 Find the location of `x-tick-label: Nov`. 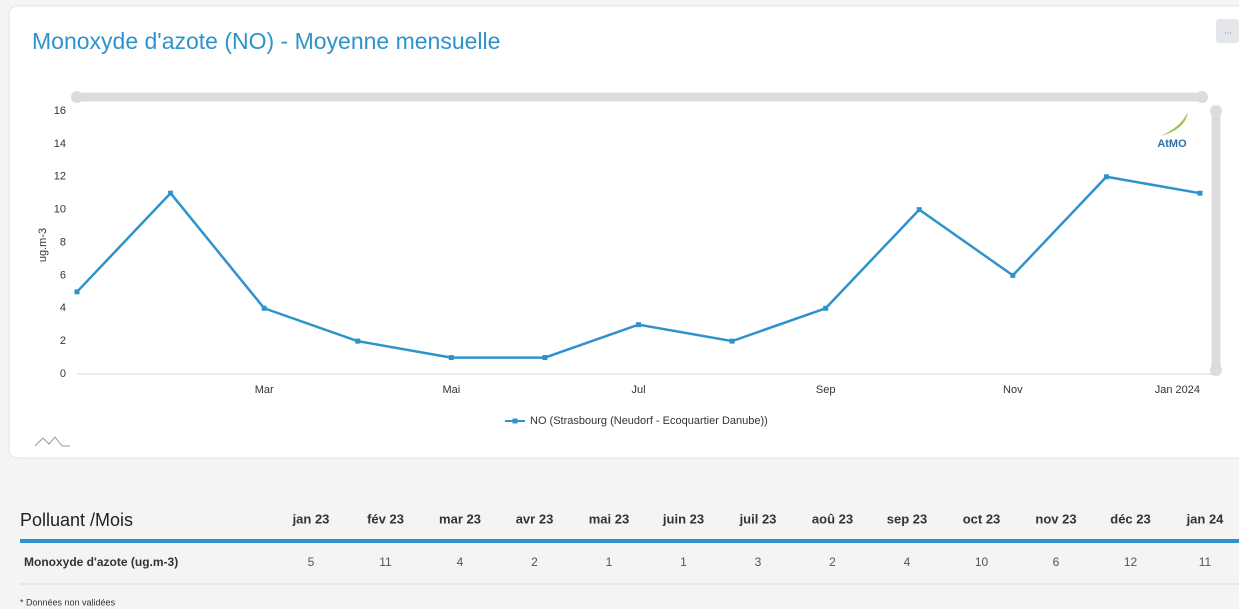

x-tick-label: Nov is located at coordinates (1013, 390).